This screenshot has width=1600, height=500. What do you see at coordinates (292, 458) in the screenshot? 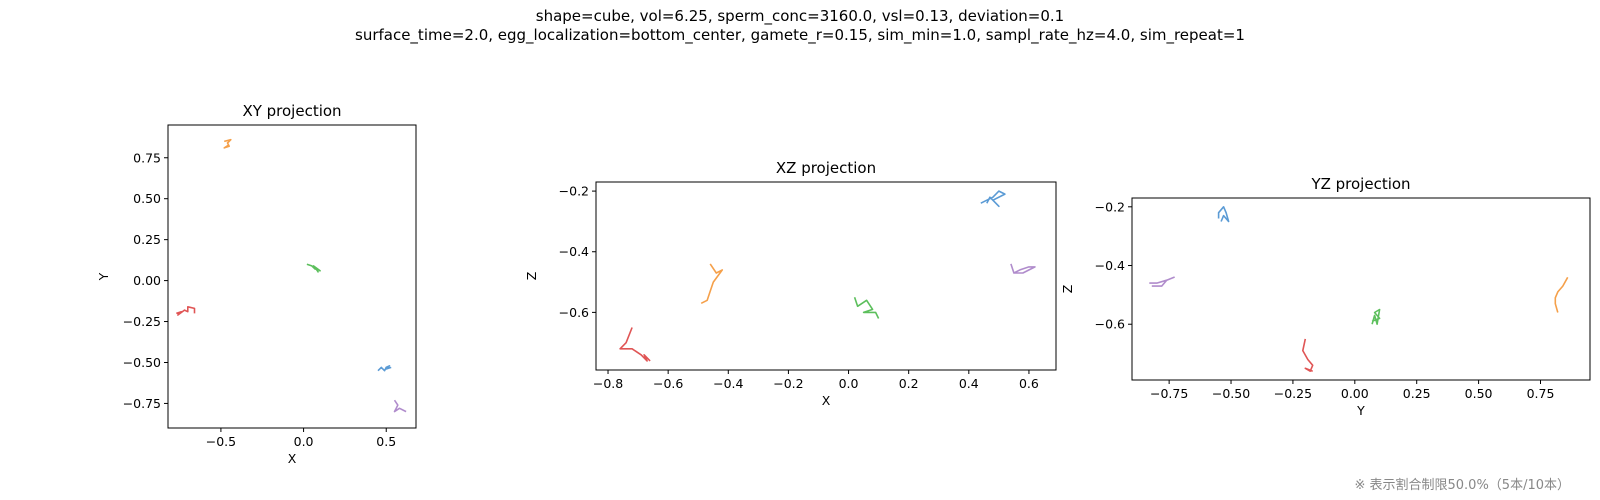
I see `subplot-1-x-axis-label: X` at bounding box center [292, 458].